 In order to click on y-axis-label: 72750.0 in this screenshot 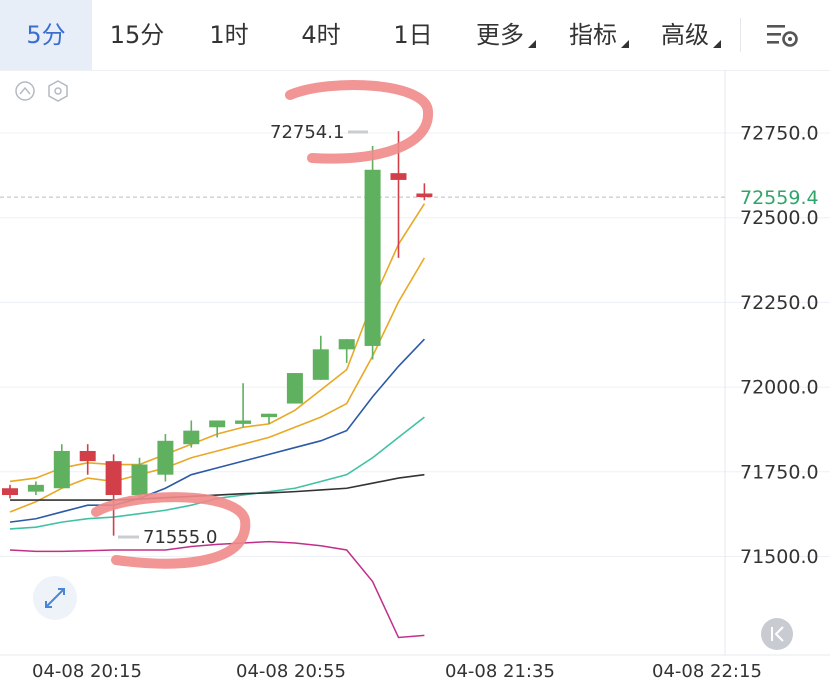, I will do `click(779, 134)`.